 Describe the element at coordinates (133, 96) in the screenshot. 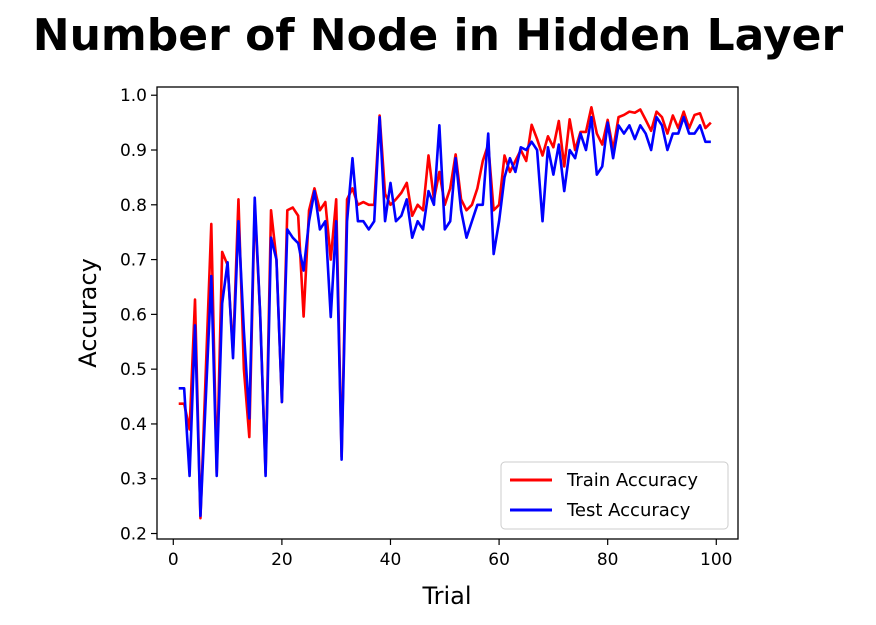

I see `y-tick-label: 1.0` at that location.